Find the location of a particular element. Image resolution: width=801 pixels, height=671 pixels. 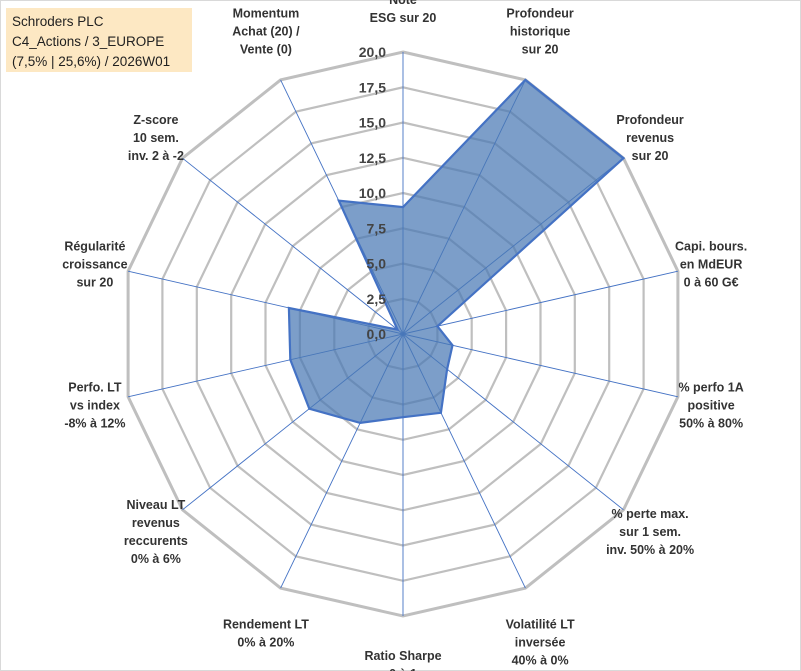

axis-label-7: Ratio Sharpe 0 à 1 is located at coordinates (402, 660).